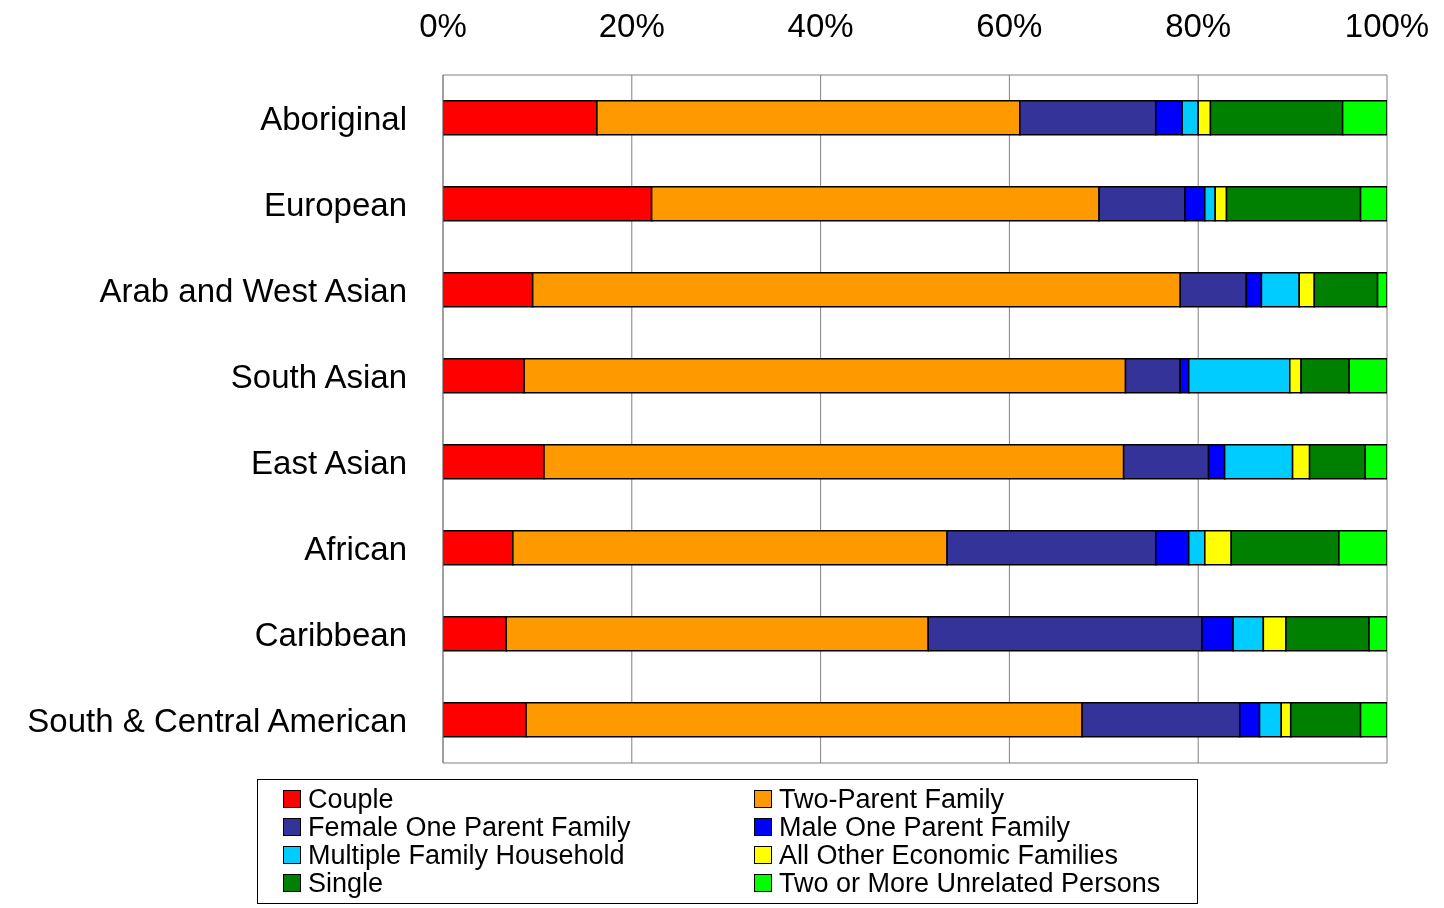 This screenshot has width=1444, height=908. I want to click on y-tick-label: European, so click(335, 204).